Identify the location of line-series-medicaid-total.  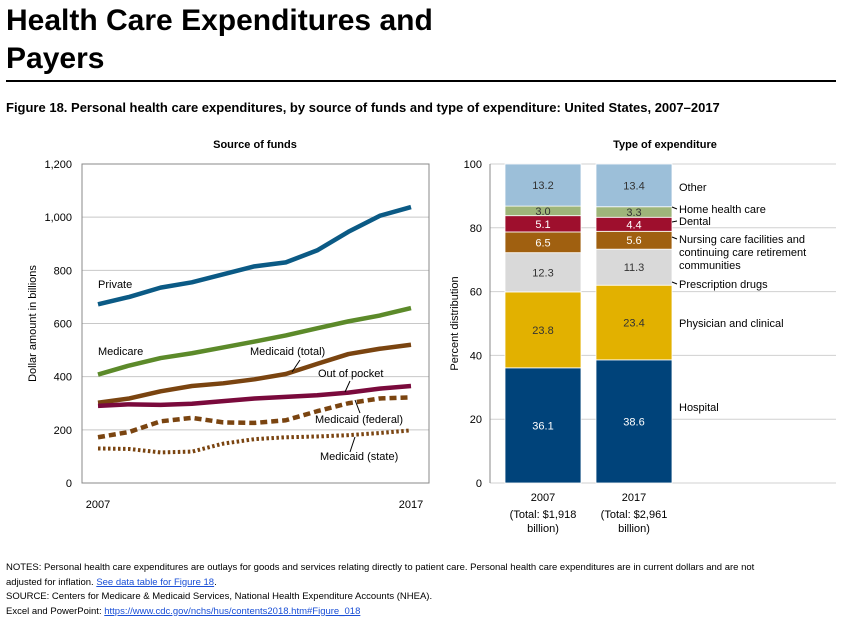
(254, 373).